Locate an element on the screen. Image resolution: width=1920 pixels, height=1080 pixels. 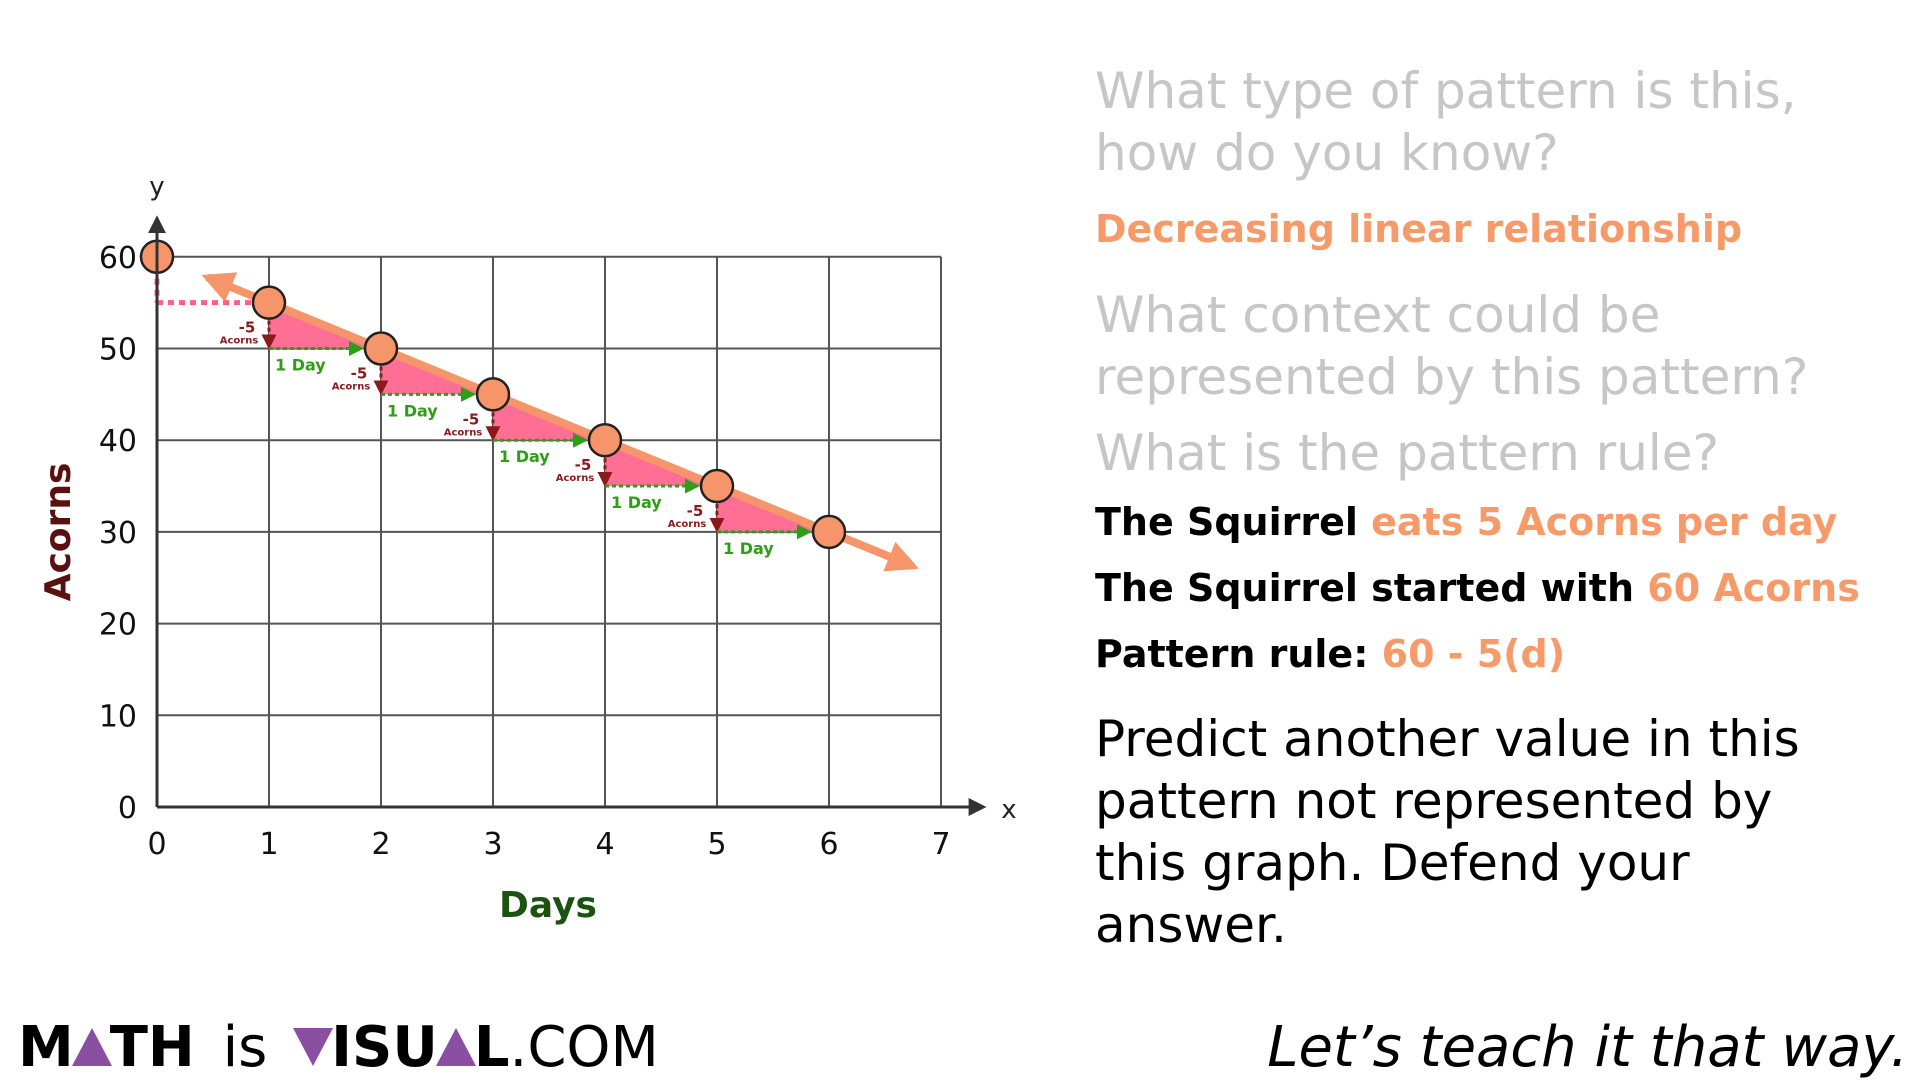
brand-logo: M TH is ISU L.COM is located at coordinates (338, 1047).